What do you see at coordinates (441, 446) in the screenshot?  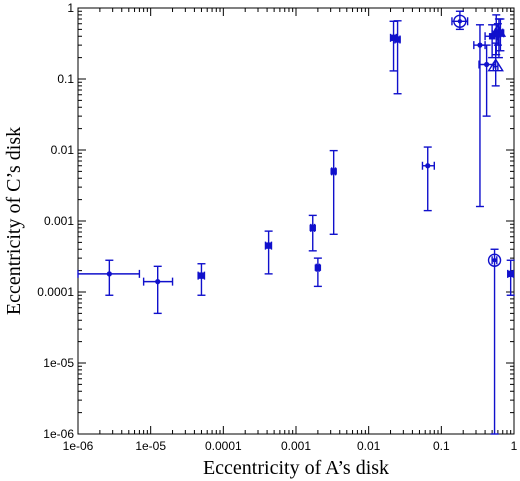 I see `x-tick-label: 0.1` at bounding box center [441, 446].